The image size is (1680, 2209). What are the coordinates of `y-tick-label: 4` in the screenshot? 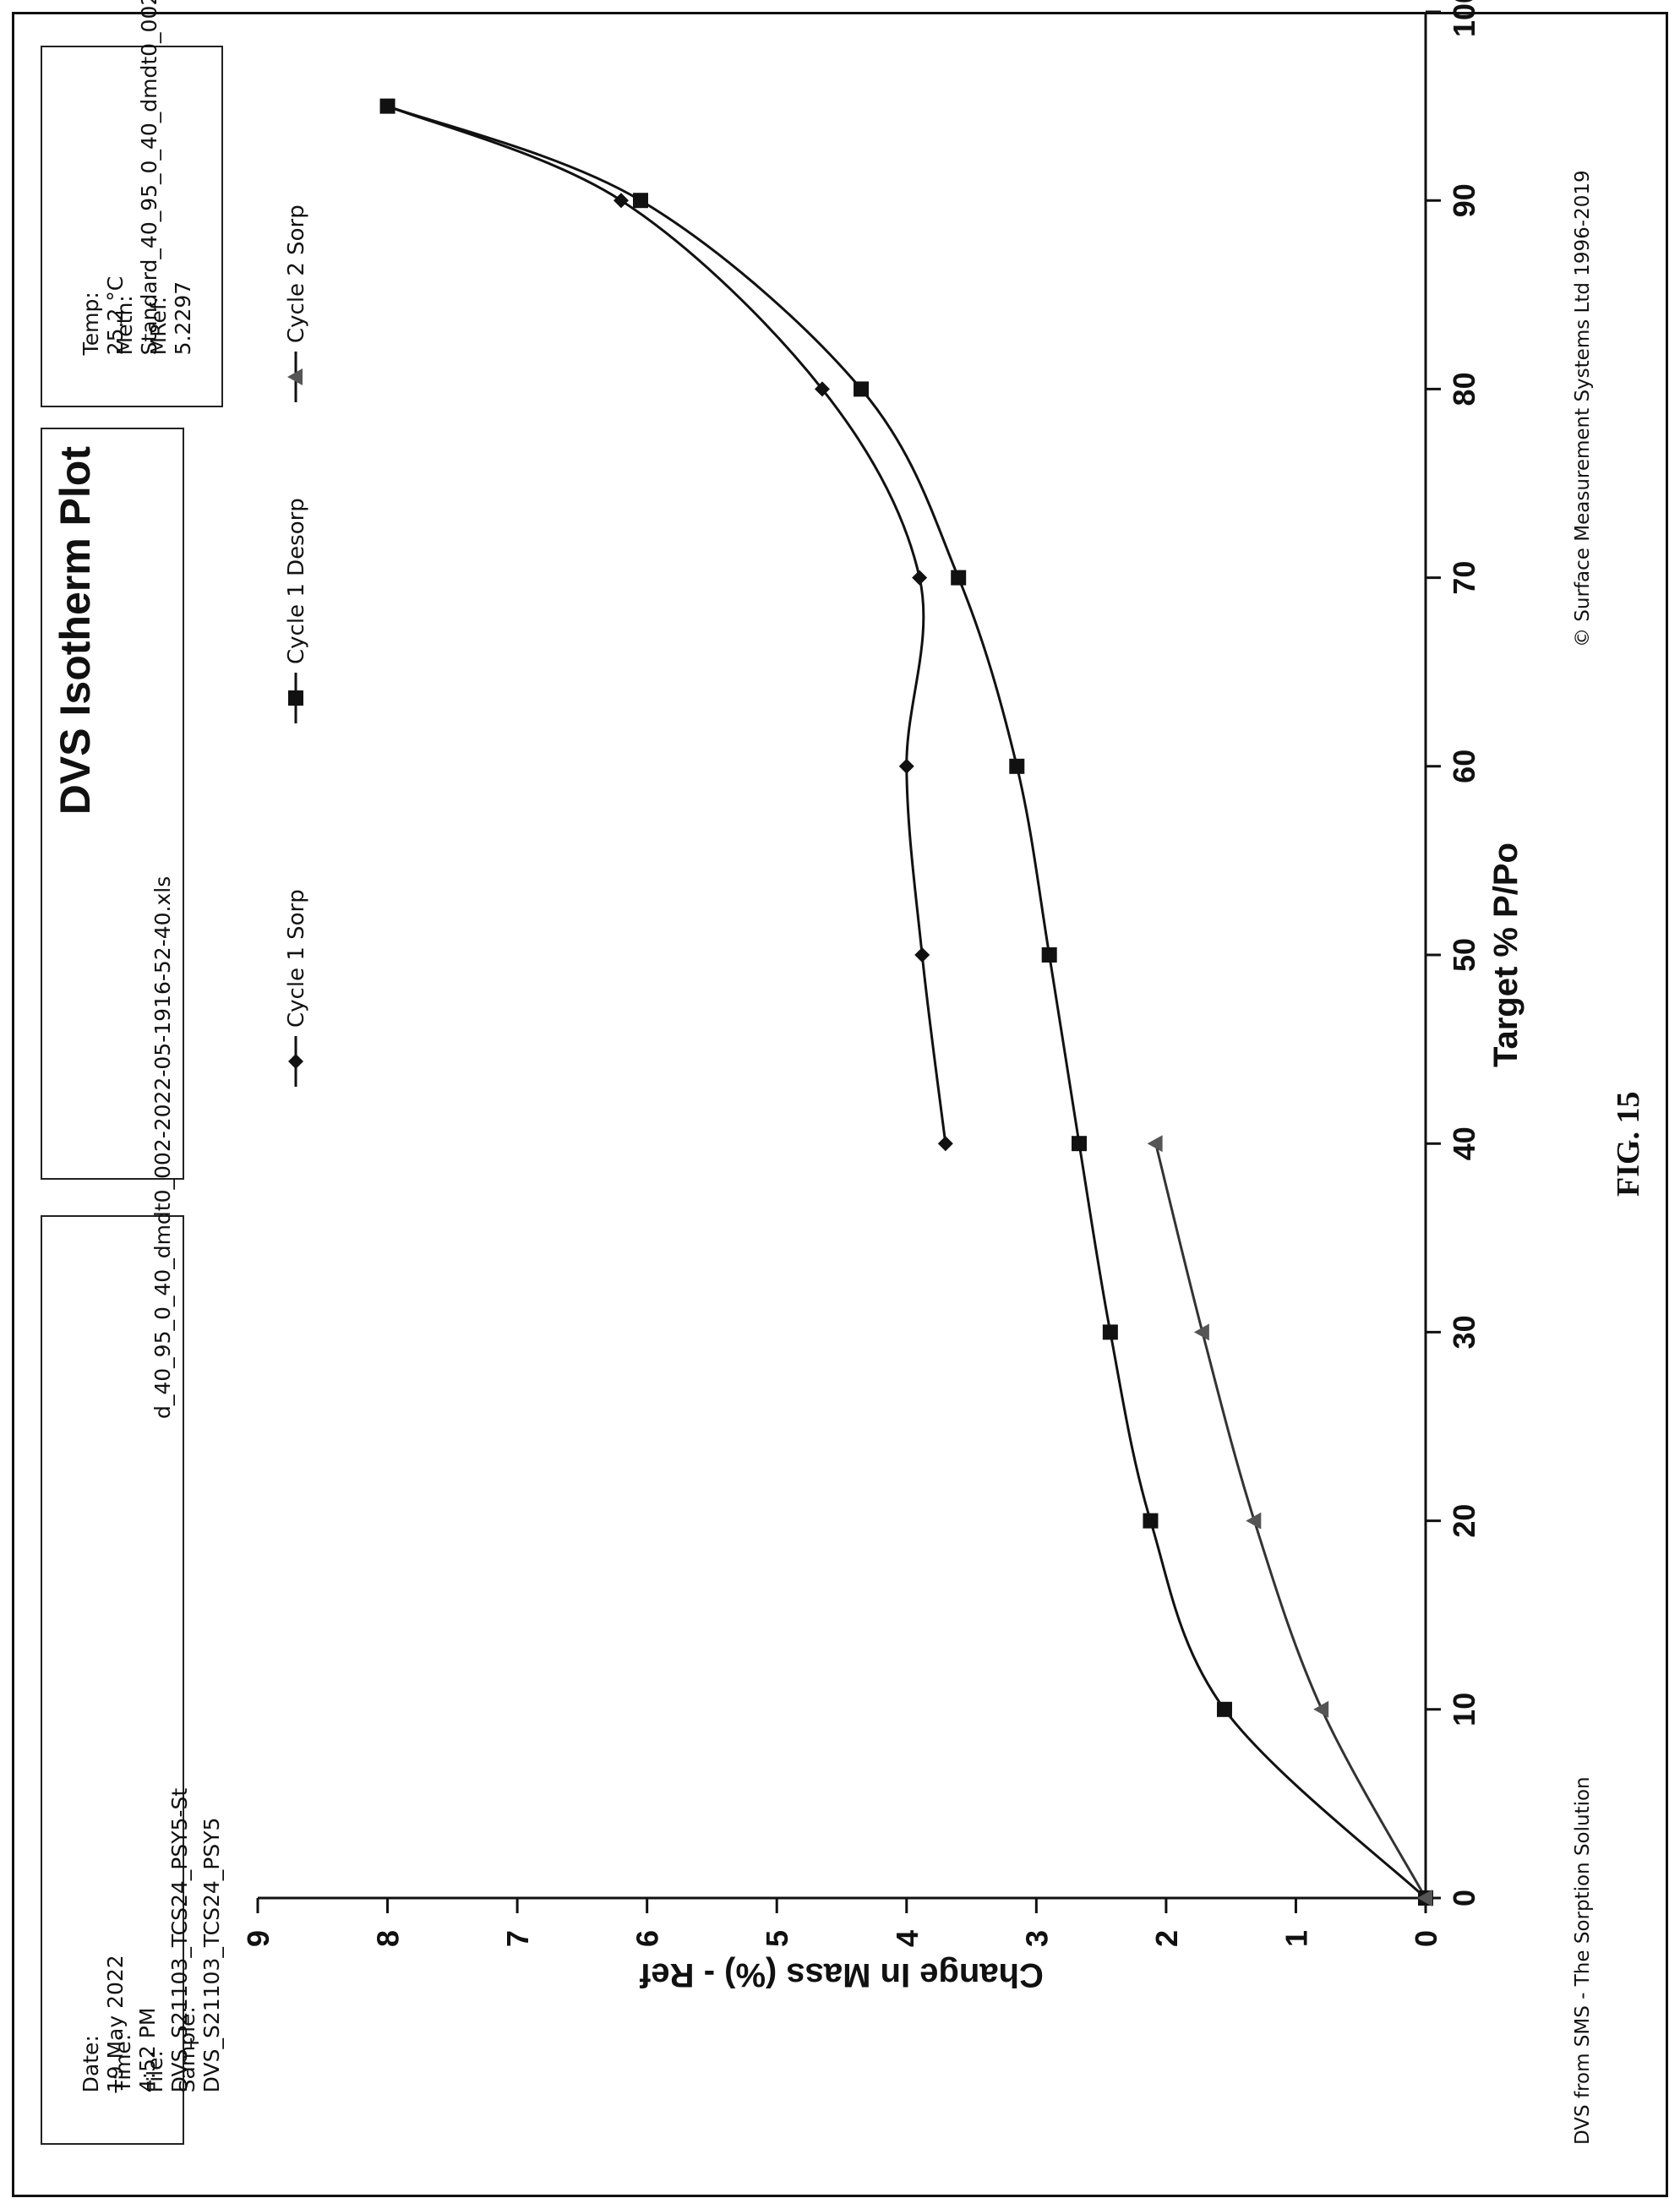 It's located at (907, 1939).